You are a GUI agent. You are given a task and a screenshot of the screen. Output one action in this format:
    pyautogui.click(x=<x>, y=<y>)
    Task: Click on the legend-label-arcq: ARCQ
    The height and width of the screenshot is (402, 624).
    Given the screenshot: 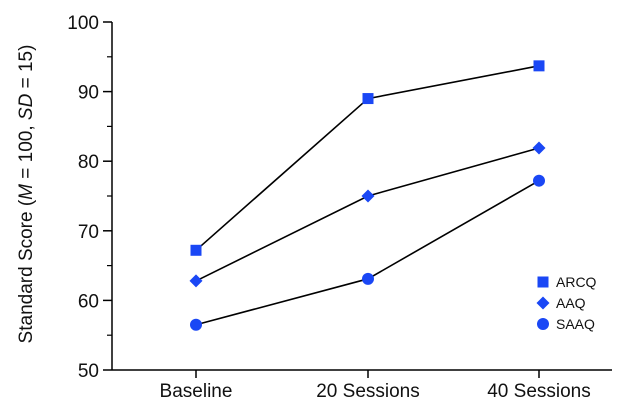 What is the action you would take?
    pyautogui.click(x=576, y=282)
    